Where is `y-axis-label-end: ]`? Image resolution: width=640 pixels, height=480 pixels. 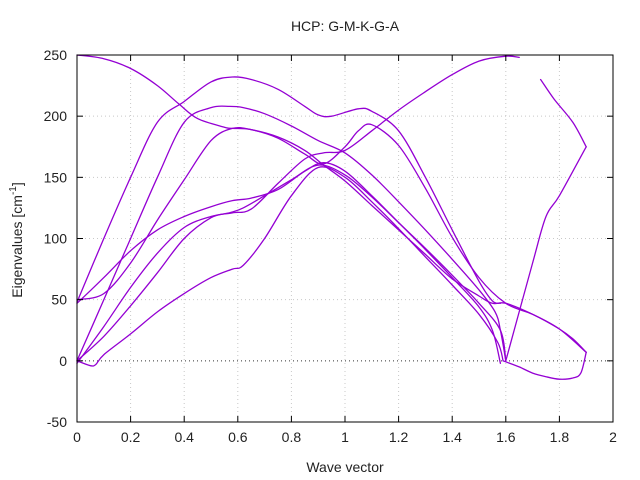 y-axis-label-end: ] is located at coordinates (17, 184).